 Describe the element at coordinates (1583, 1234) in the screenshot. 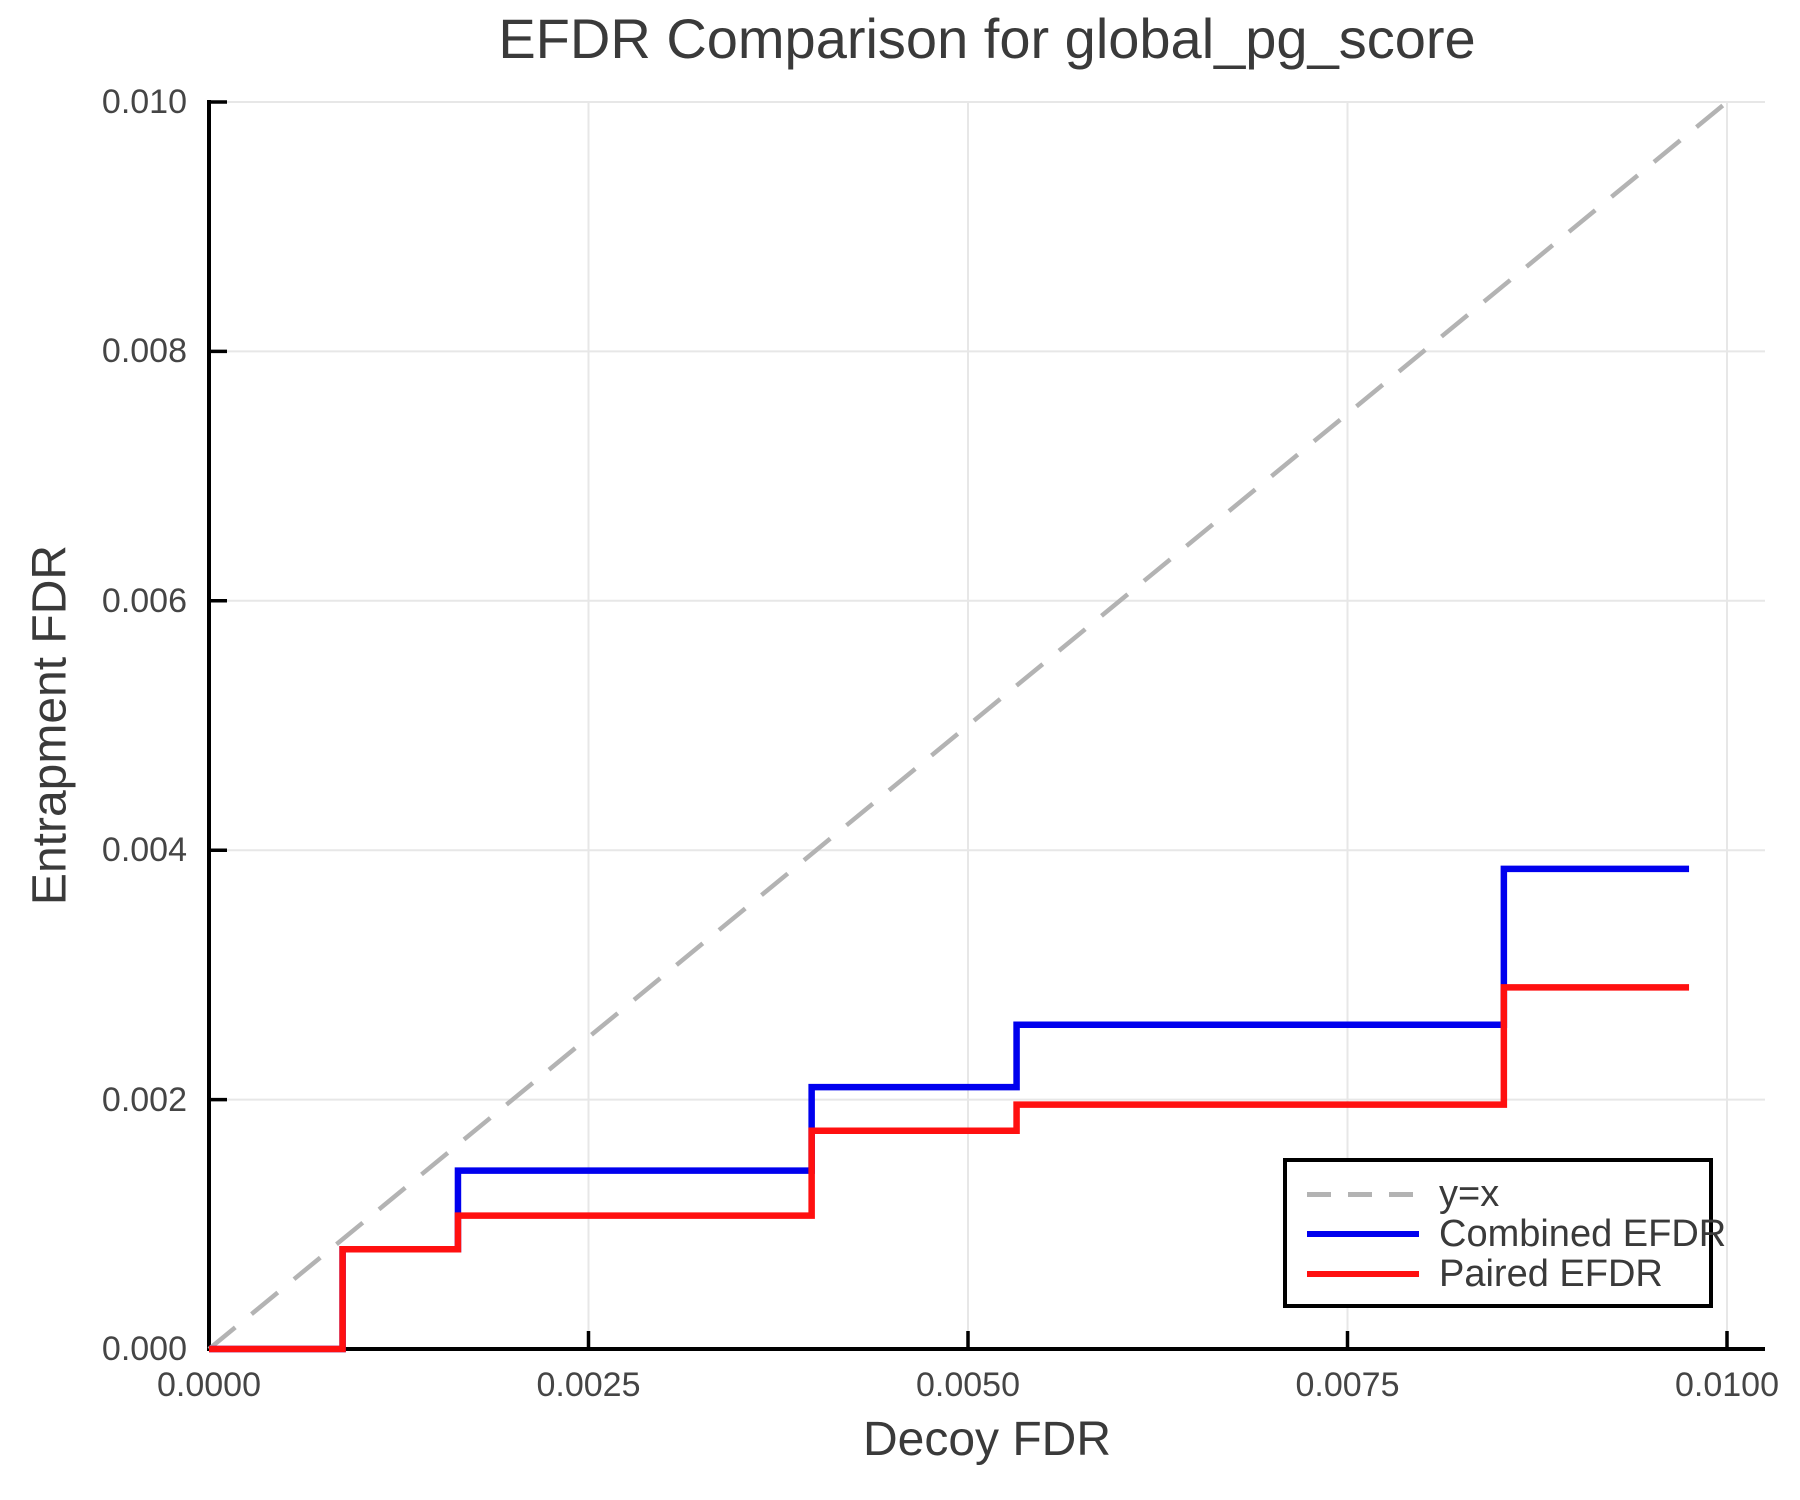

I see `legend-label-combined: Combined EFDR` at that location.